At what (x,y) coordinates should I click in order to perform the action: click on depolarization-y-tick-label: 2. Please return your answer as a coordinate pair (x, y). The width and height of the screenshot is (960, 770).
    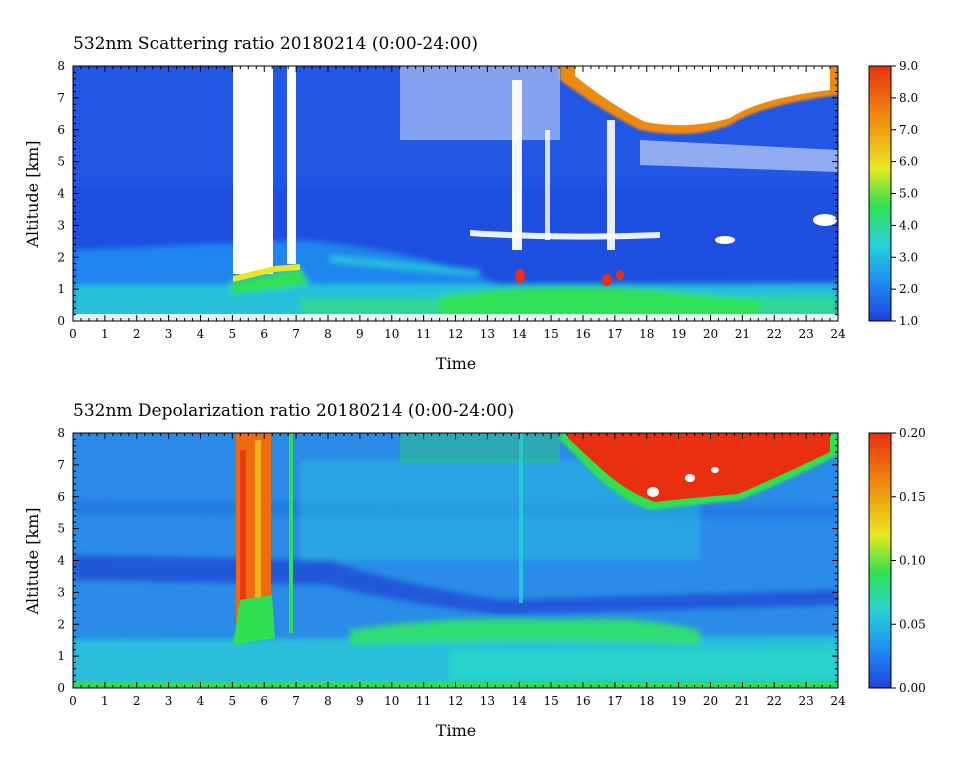
    Looking at the image, I should click on (61, 624).